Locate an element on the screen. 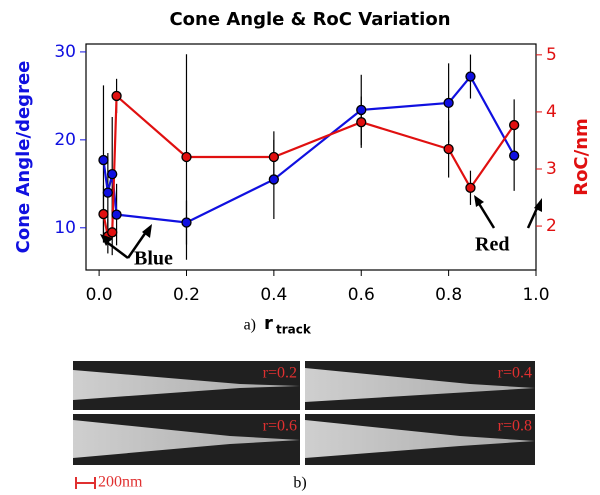 The height and width of the screenshot is (495, 600). x-label-sub: track is located at coordinates (294, 330).